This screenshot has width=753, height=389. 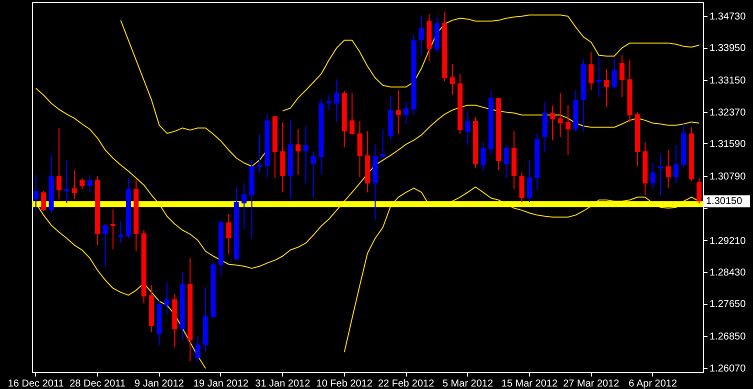 I want to click on x-tick-label: 5 Mar 2012, so click(x=468, y=383).